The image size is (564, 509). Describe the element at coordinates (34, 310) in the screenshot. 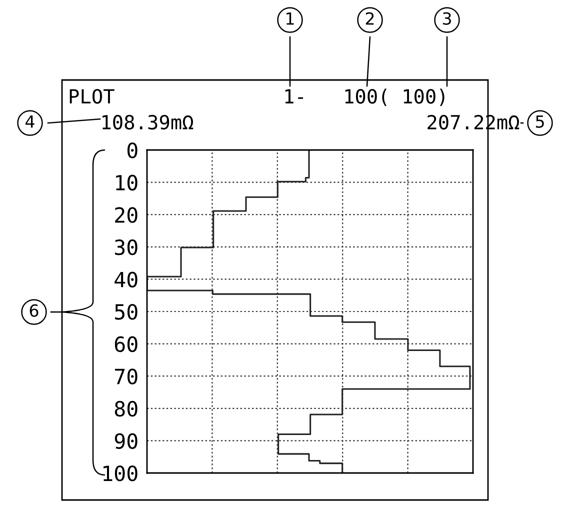

I see `text: 6` at that location.